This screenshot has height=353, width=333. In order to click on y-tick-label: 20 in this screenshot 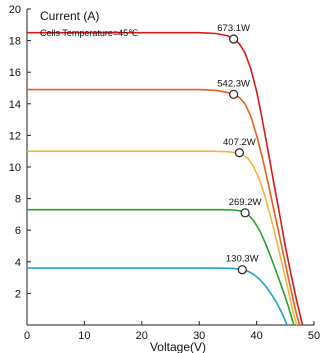, I will do `click(15, 10)`.